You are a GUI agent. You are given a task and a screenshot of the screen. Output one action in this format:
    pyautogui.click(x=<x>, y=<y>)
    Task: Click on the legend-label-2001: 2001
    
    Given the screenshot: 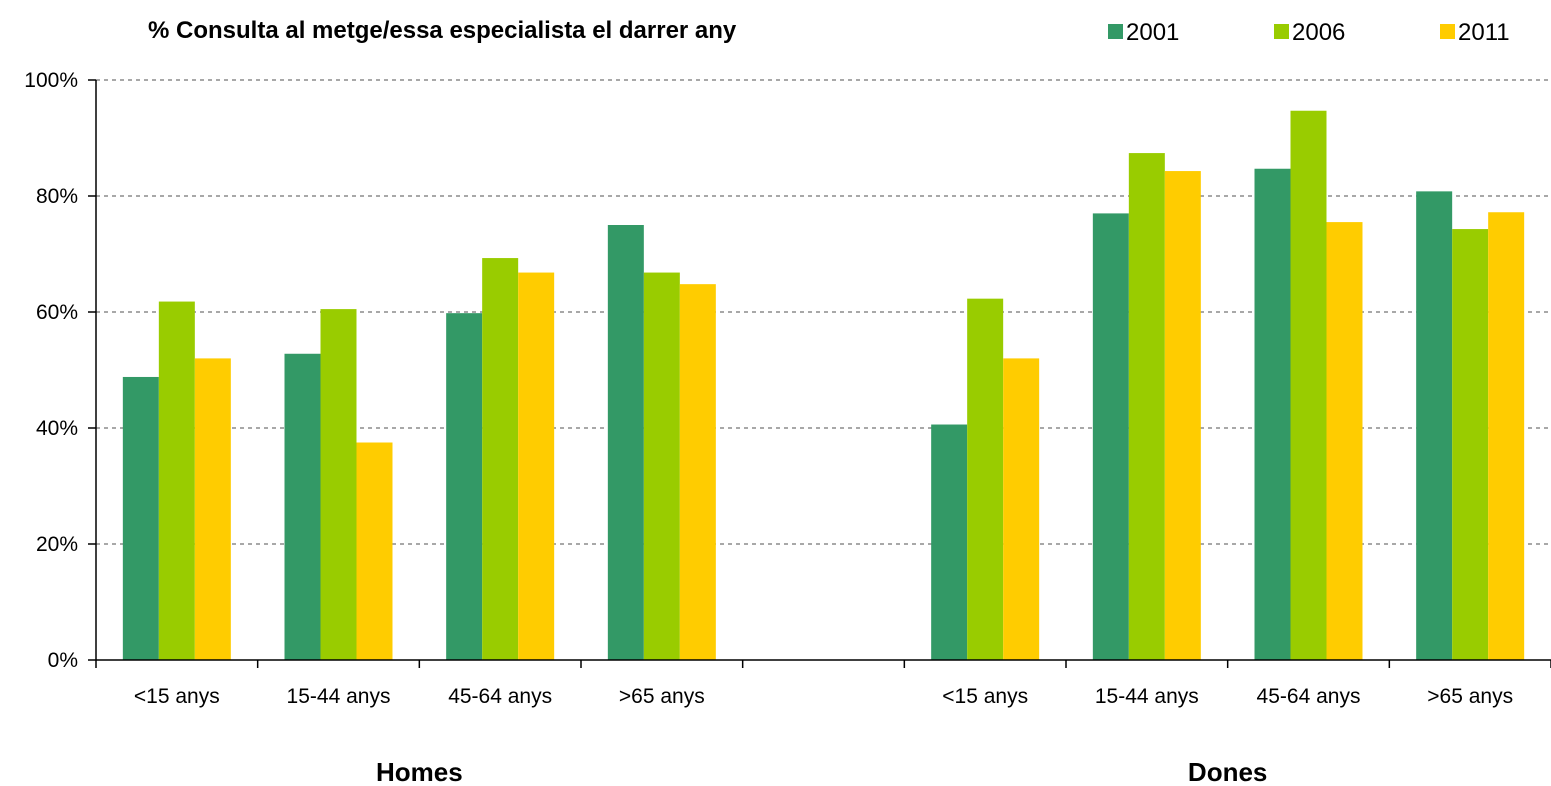 What is the action you would take?
    pyautogui.click(x=1152, y=32)
    